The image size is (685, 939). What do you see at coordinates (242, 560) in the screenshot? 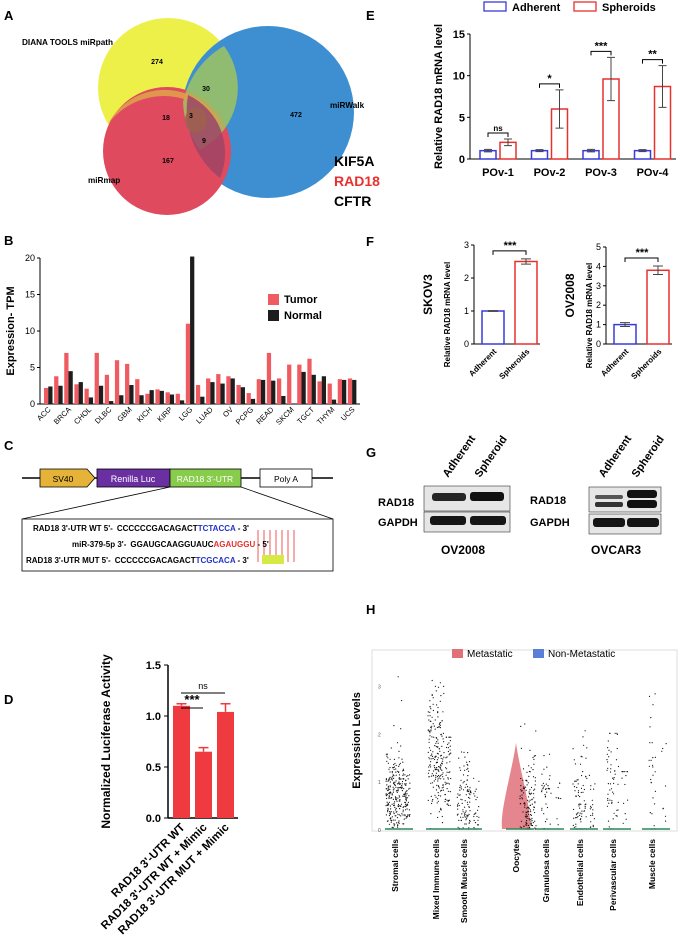
I see `seq-mut-end: - 3'` at bounding box center [242, 560].